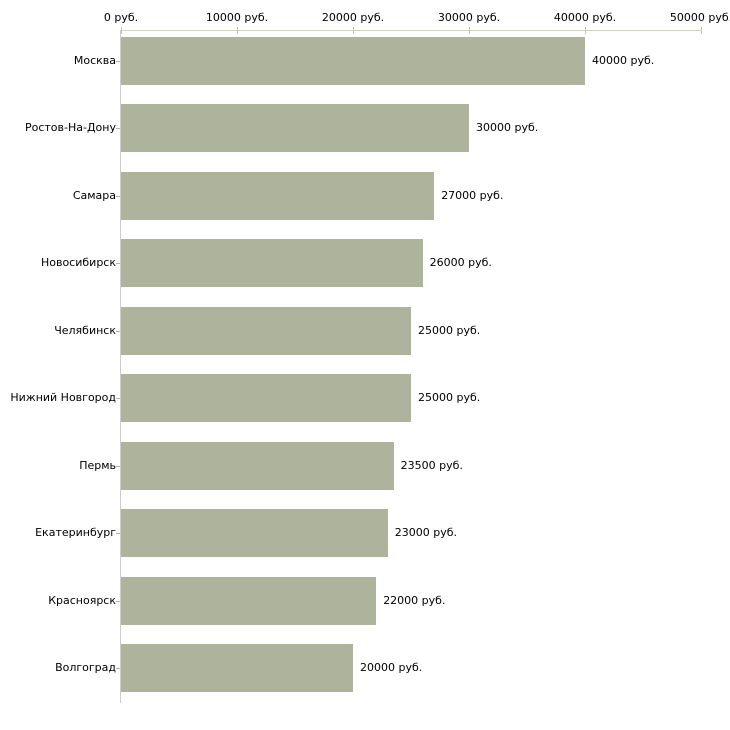 The width and height of the screenshot is (730, 730). Describe the element at coordinates (391, 667) in the screenshot. I see `value-label: 20000 руб.` at that location.